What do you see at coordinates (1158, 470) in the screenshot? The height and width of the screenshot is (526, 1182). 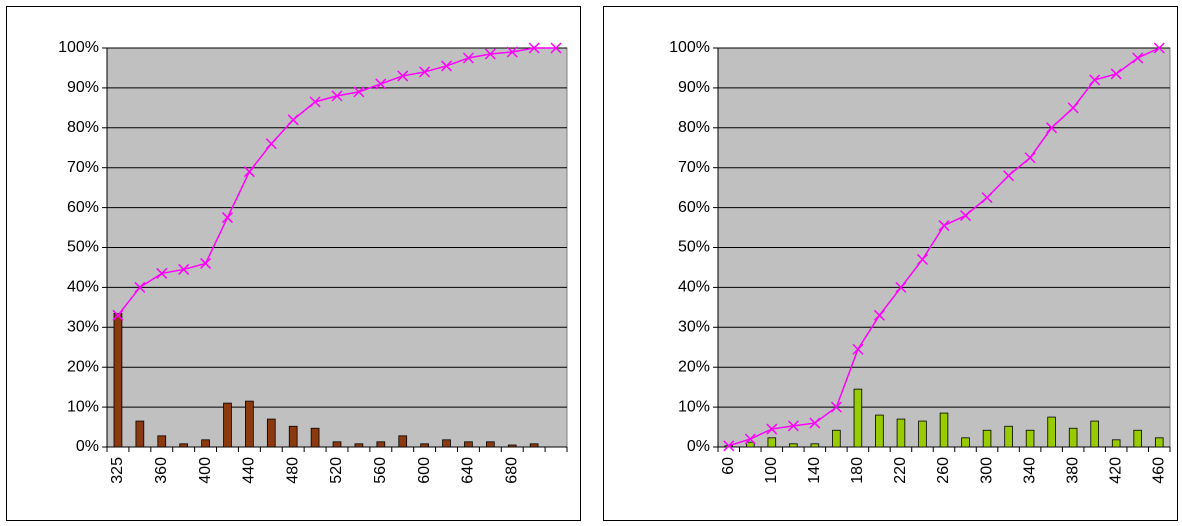 I see `x-tick-label: 460` at bounding box center [1158, 470].